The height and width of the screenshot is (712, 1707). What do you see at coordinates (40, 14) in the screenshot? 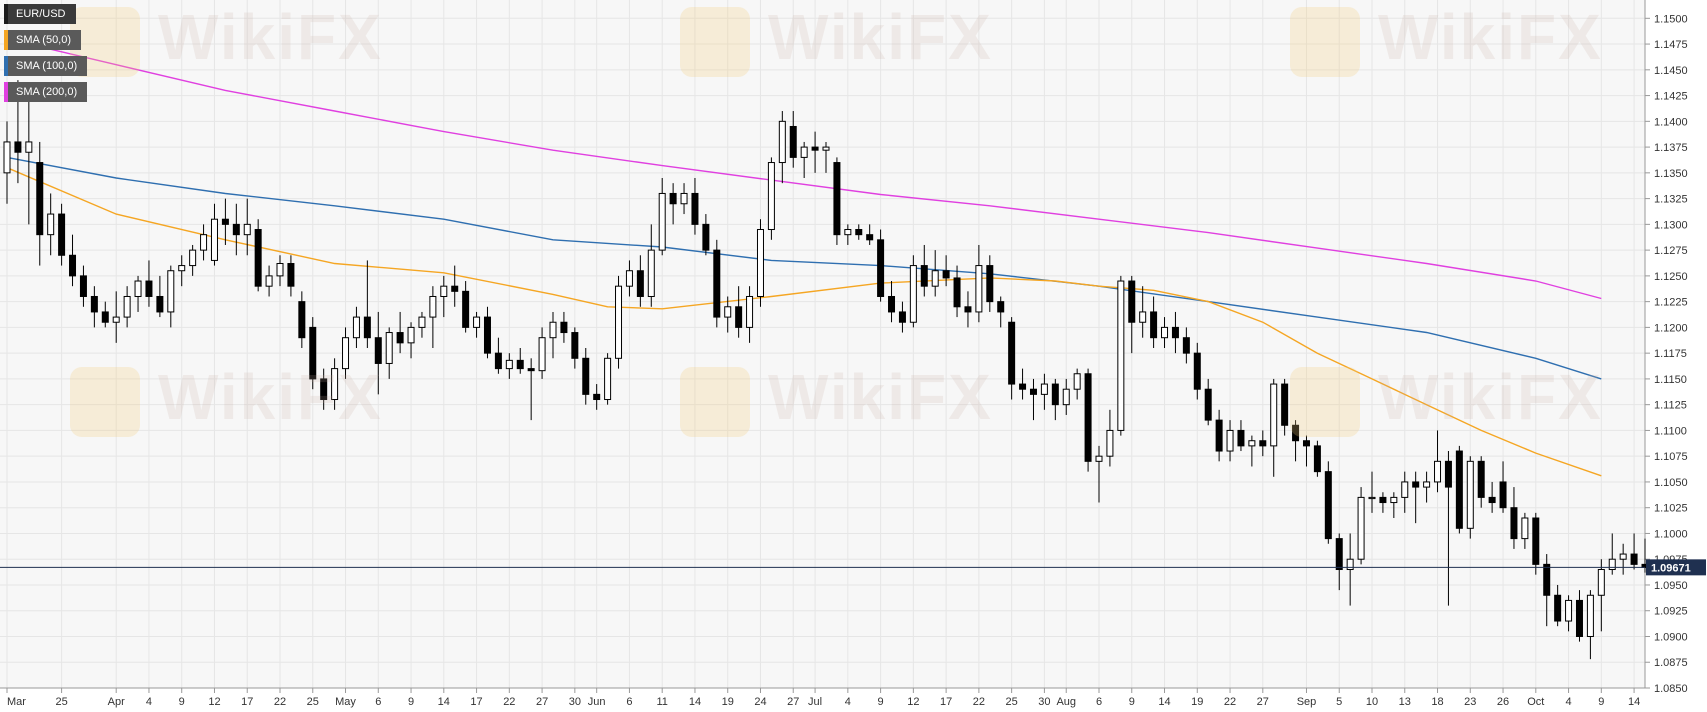
I see `legend-item-symbol: EUR/USD` at bounding box center [40, 14].